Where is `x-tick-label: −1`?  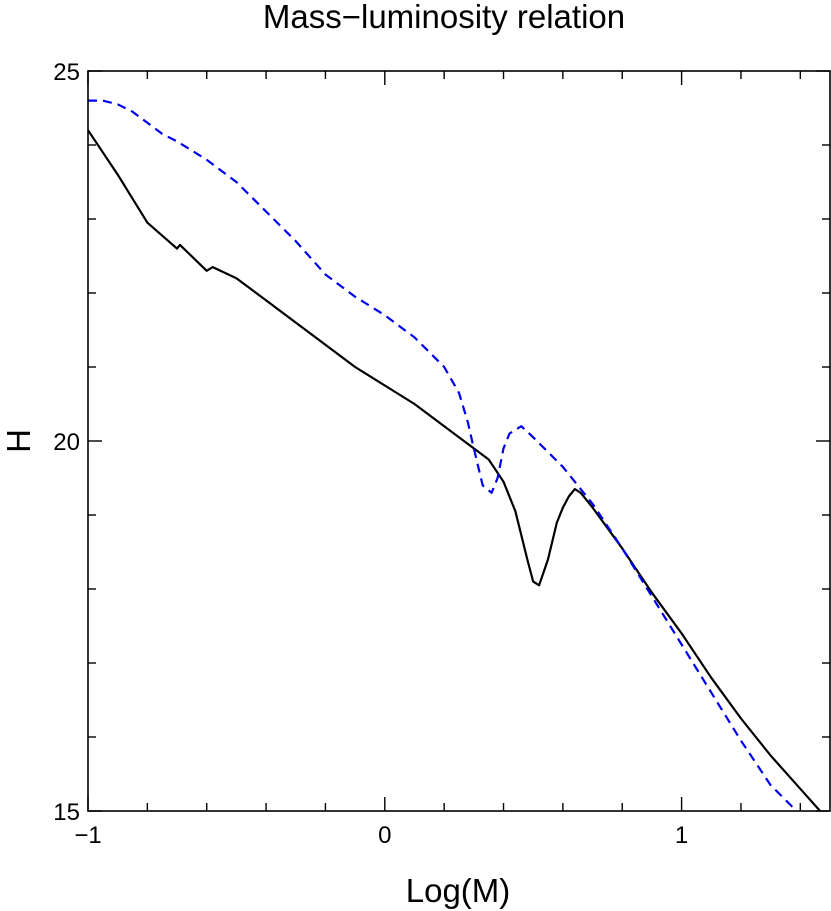
x-tick-label: −1 is located at coordinates (87, 835).